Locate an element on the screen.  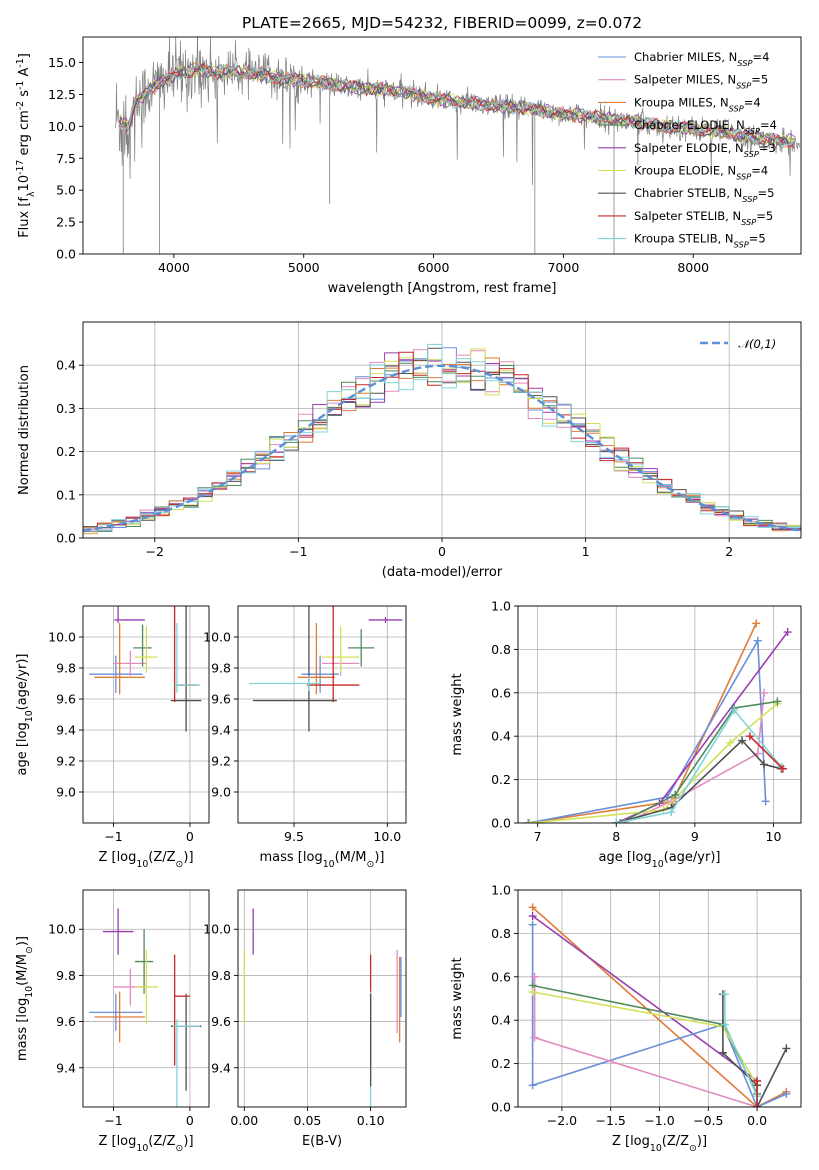
x-tick-label: 0.0 is located at coordinates (757, 1120).